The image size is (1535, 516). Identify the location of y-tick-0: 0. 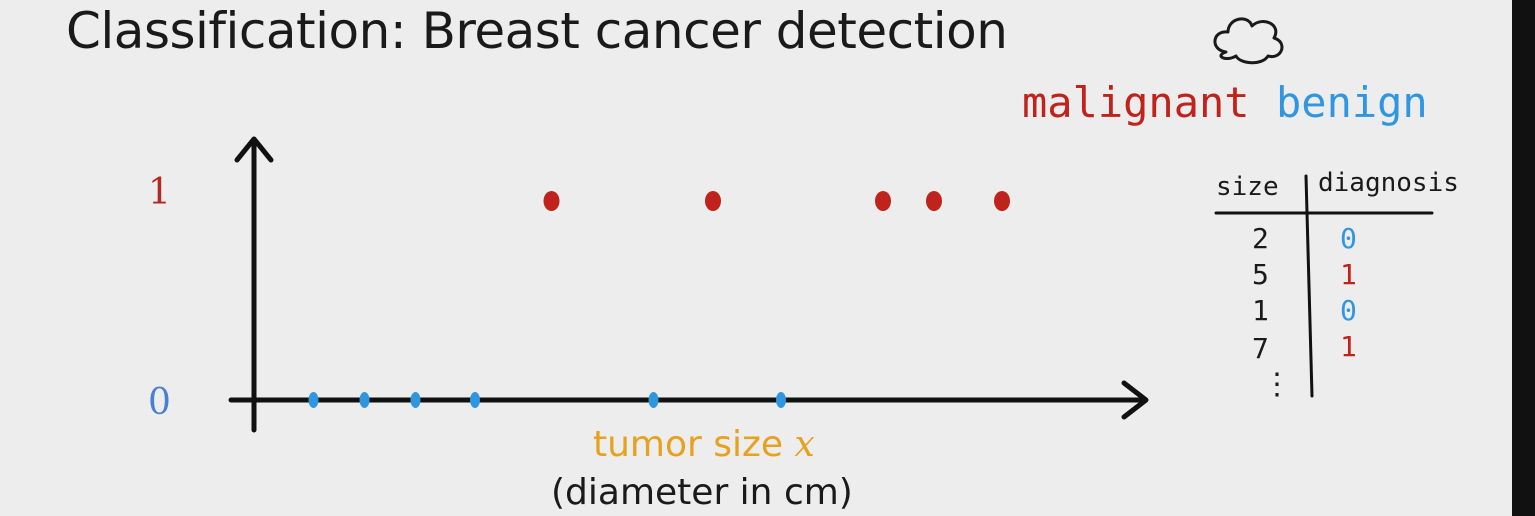
(159, 402).